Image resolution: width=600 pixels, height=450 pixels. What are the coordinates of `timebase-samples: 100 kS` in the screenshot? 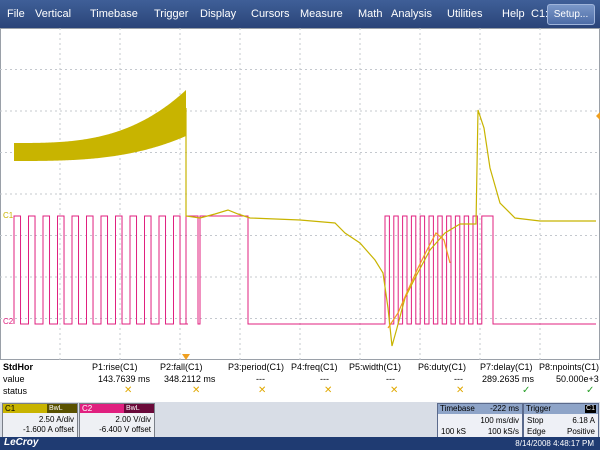 It's located at (453, 431).